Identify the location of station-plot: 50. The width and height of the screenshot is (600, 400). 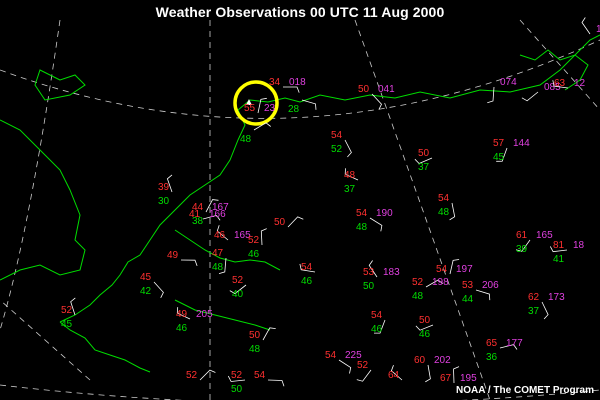
(289, 222).